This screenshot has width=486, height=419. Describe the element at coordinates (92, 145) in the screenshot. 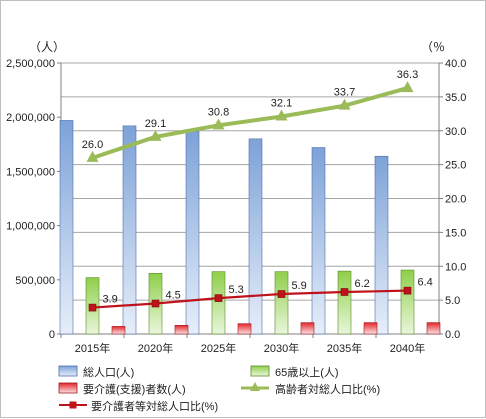

I see `data-label-elderly: 26.0` at that location.